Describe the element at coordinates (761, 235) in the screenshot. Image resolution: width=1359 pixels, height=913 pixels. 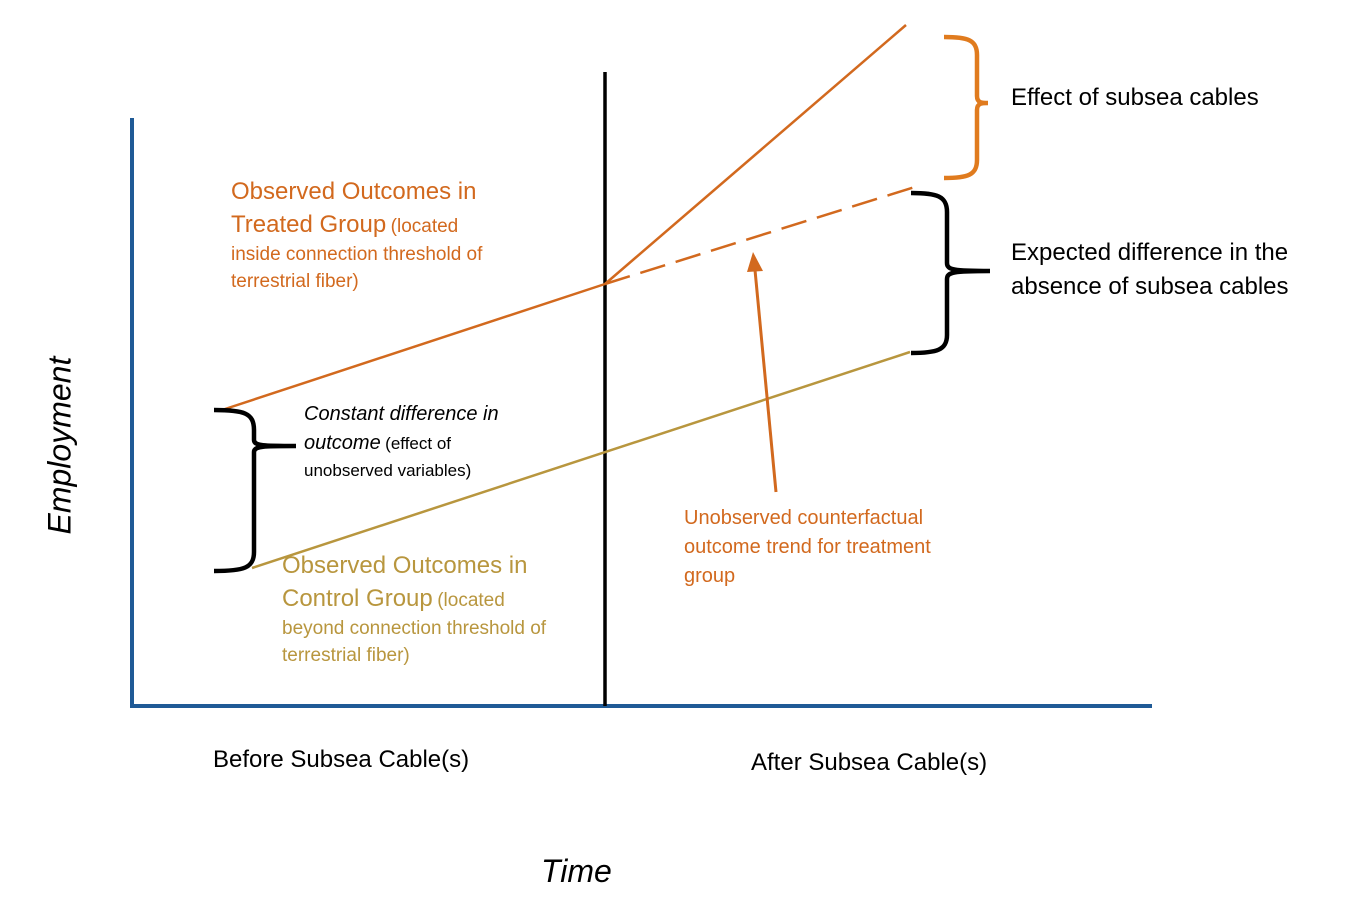
I see `counterfactual-dashed-line` at that location.